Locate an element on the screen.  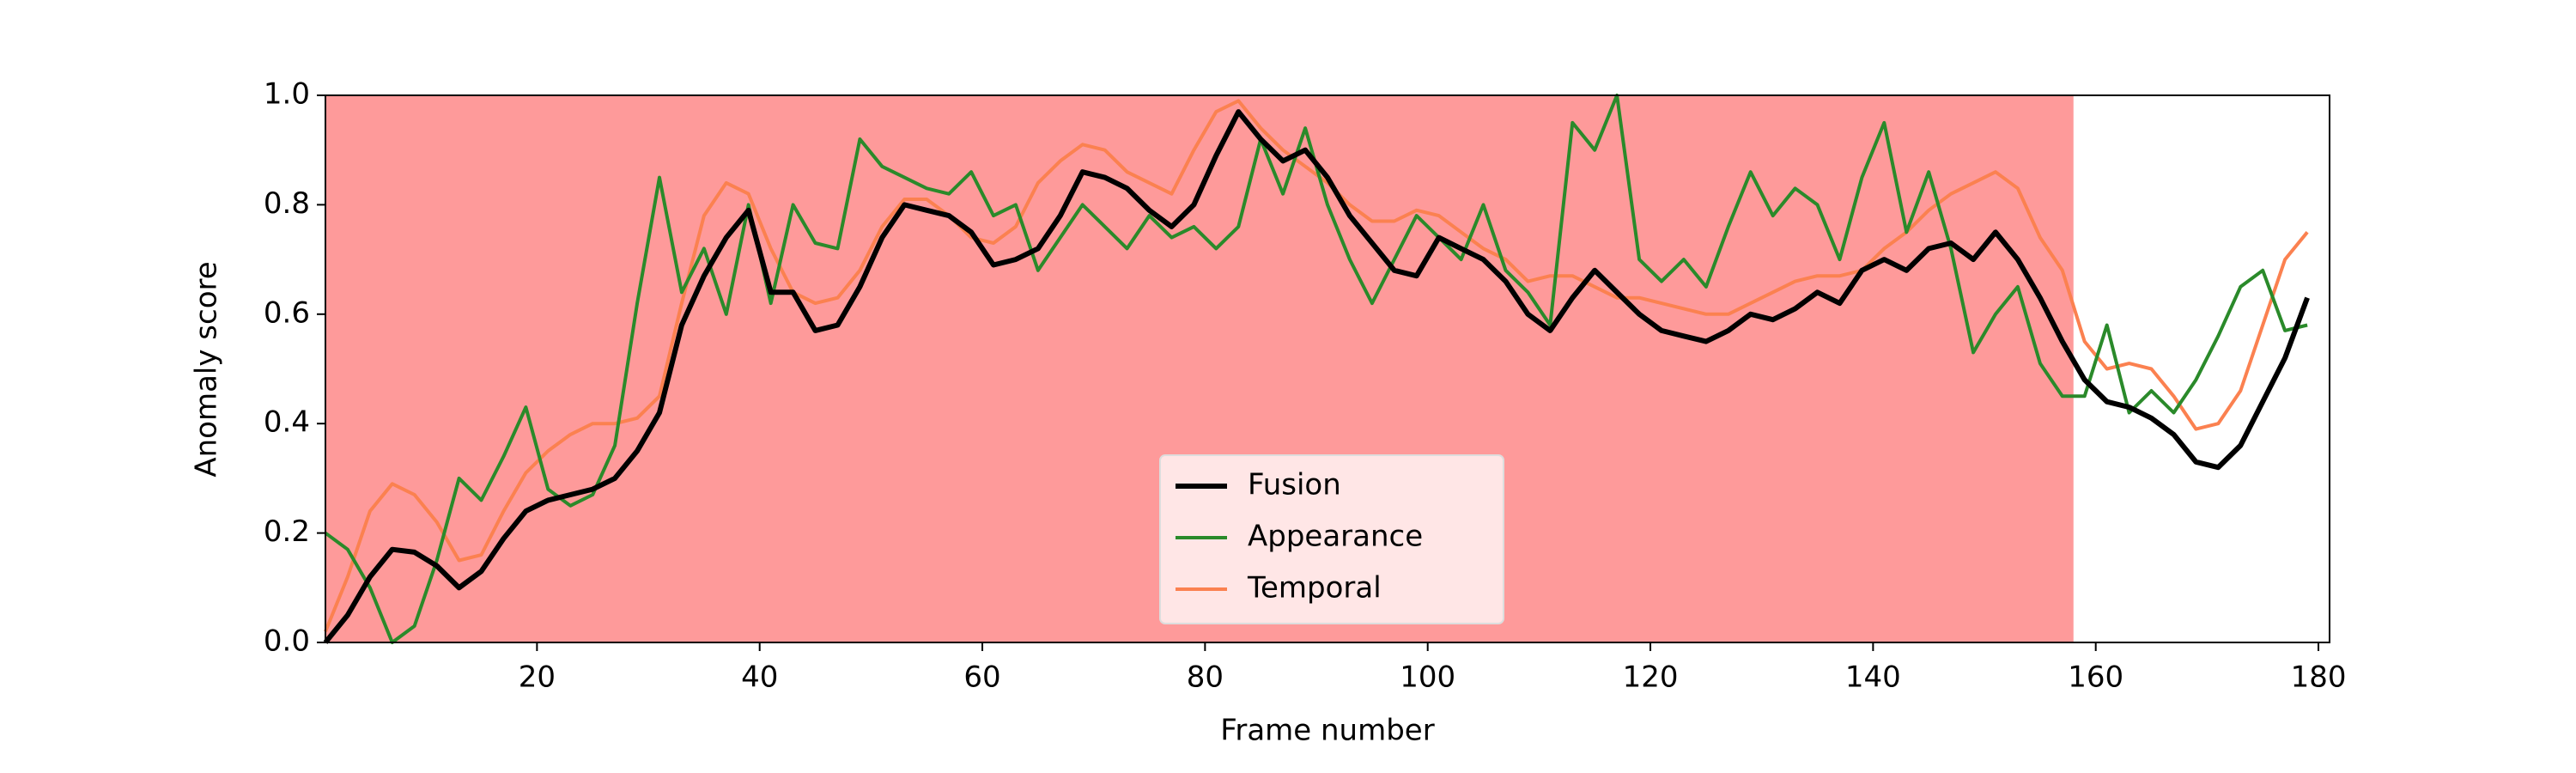
x-tick-label: 120 is located at coordinates (1651, 677).